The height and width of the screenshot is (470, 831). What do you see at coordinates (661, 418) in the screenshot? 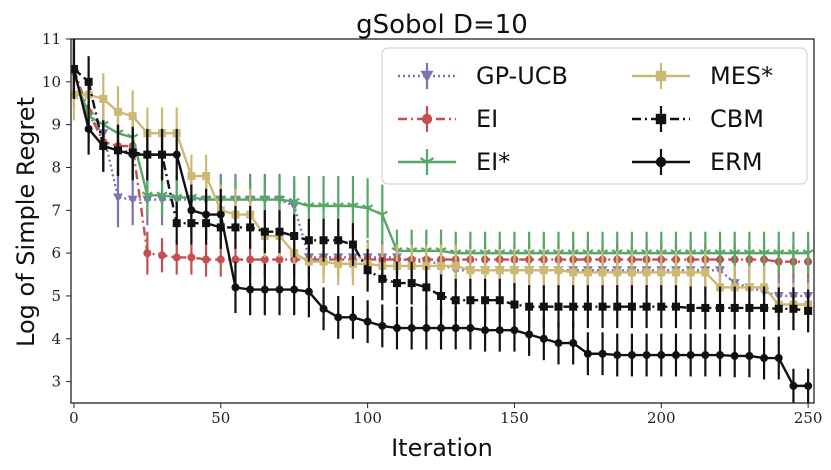
I see `x-tick-label: 200` at bounding box center [661, 418].